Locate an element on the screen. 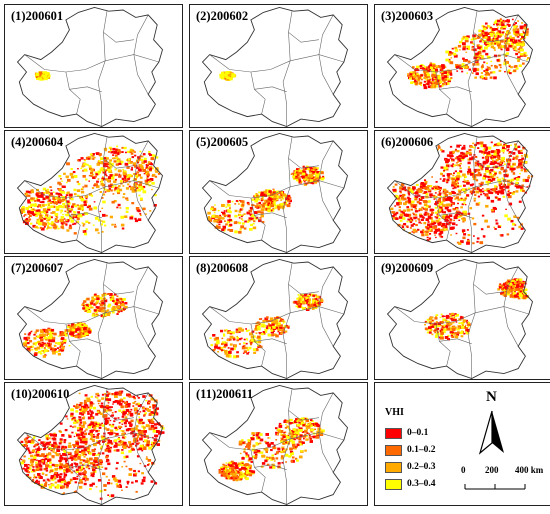 Image resolution: width=550 pixels, height=514 pixels. drought-map is located at coordinates (275, 193).